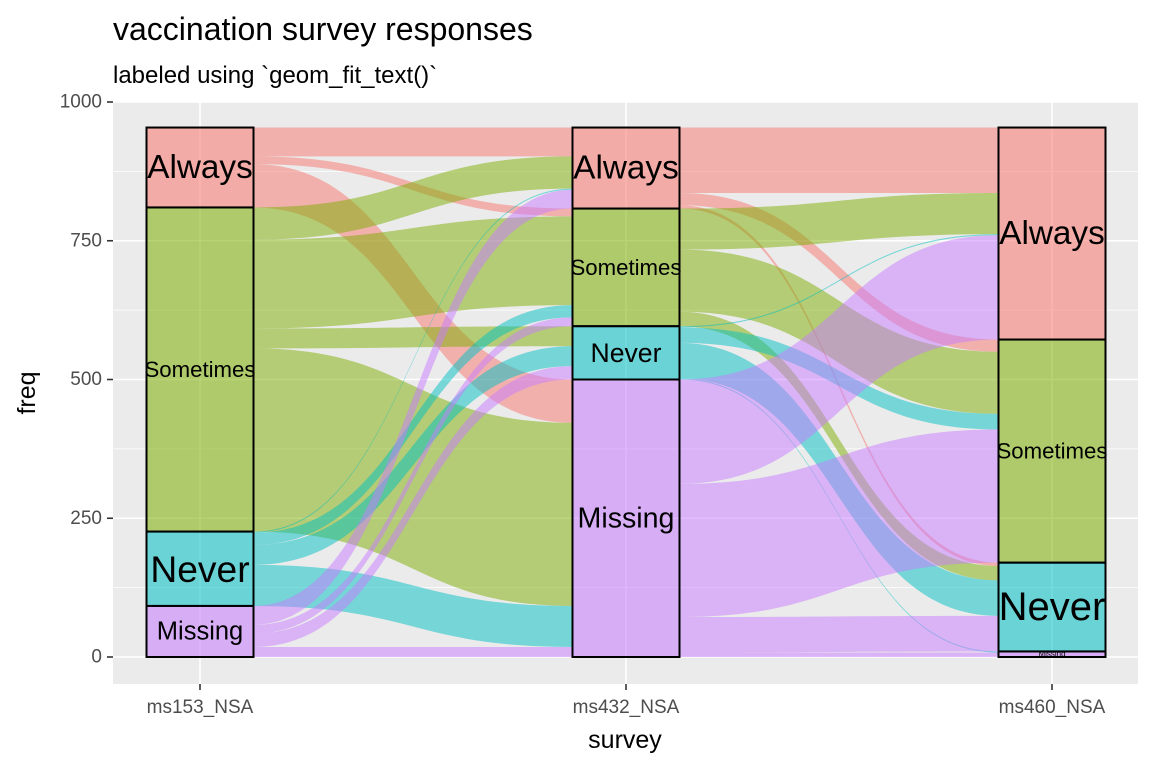 The image size is (1152, 768). Describe the element at coordinates (200, 707) in the screenshot. I see `x-tick-label: ms153_NSA` at that location.